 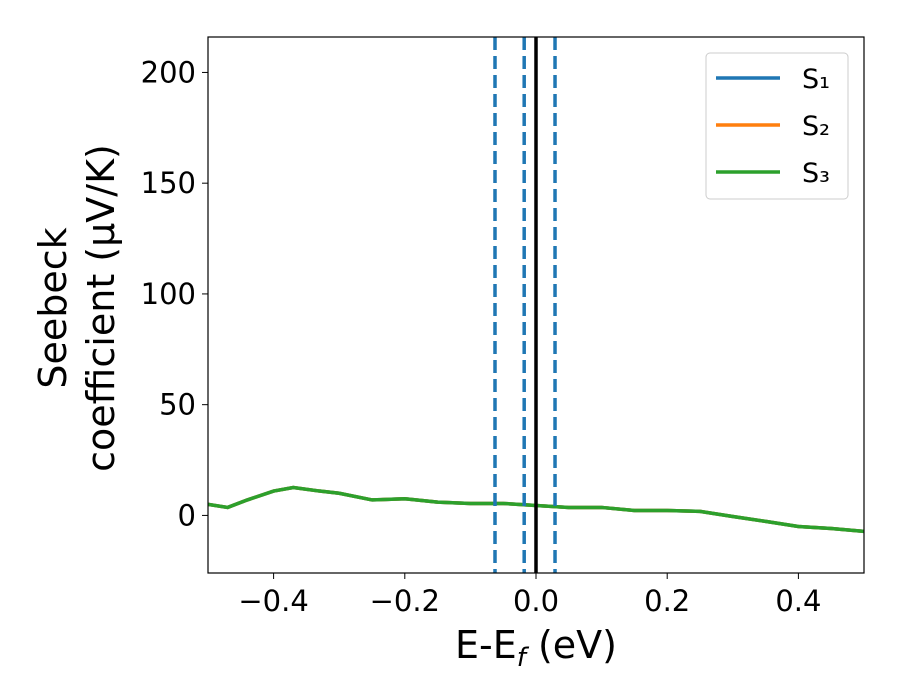 What do you see at coordinates (667, 601) in the screenshot?
I see `x-tick-label: 0.2` at bounding box center [667, 601].